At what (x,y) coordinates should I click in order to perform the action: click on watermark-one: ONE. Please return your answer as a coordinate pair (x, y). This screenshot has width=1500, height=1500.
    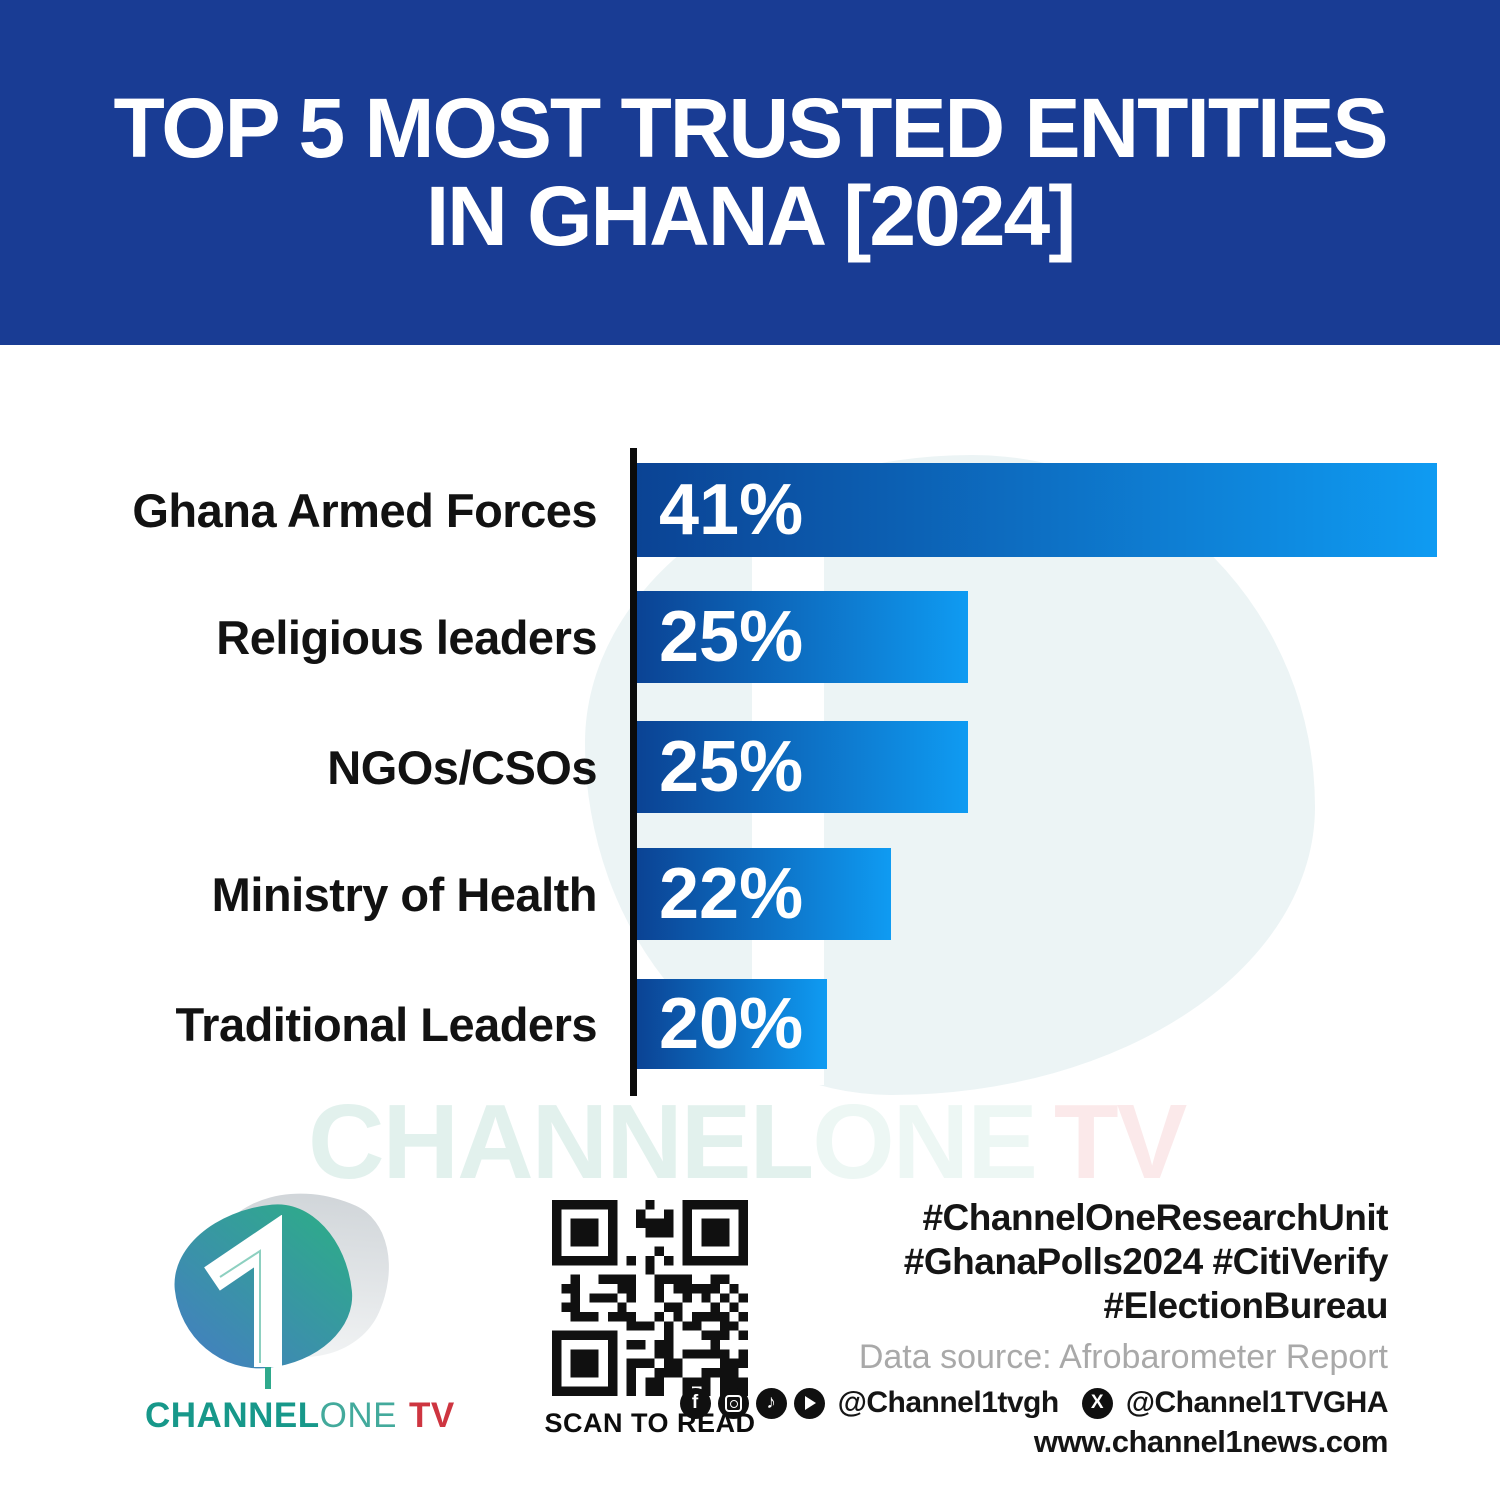
    Looking at the image, I should click on (925, 1142).